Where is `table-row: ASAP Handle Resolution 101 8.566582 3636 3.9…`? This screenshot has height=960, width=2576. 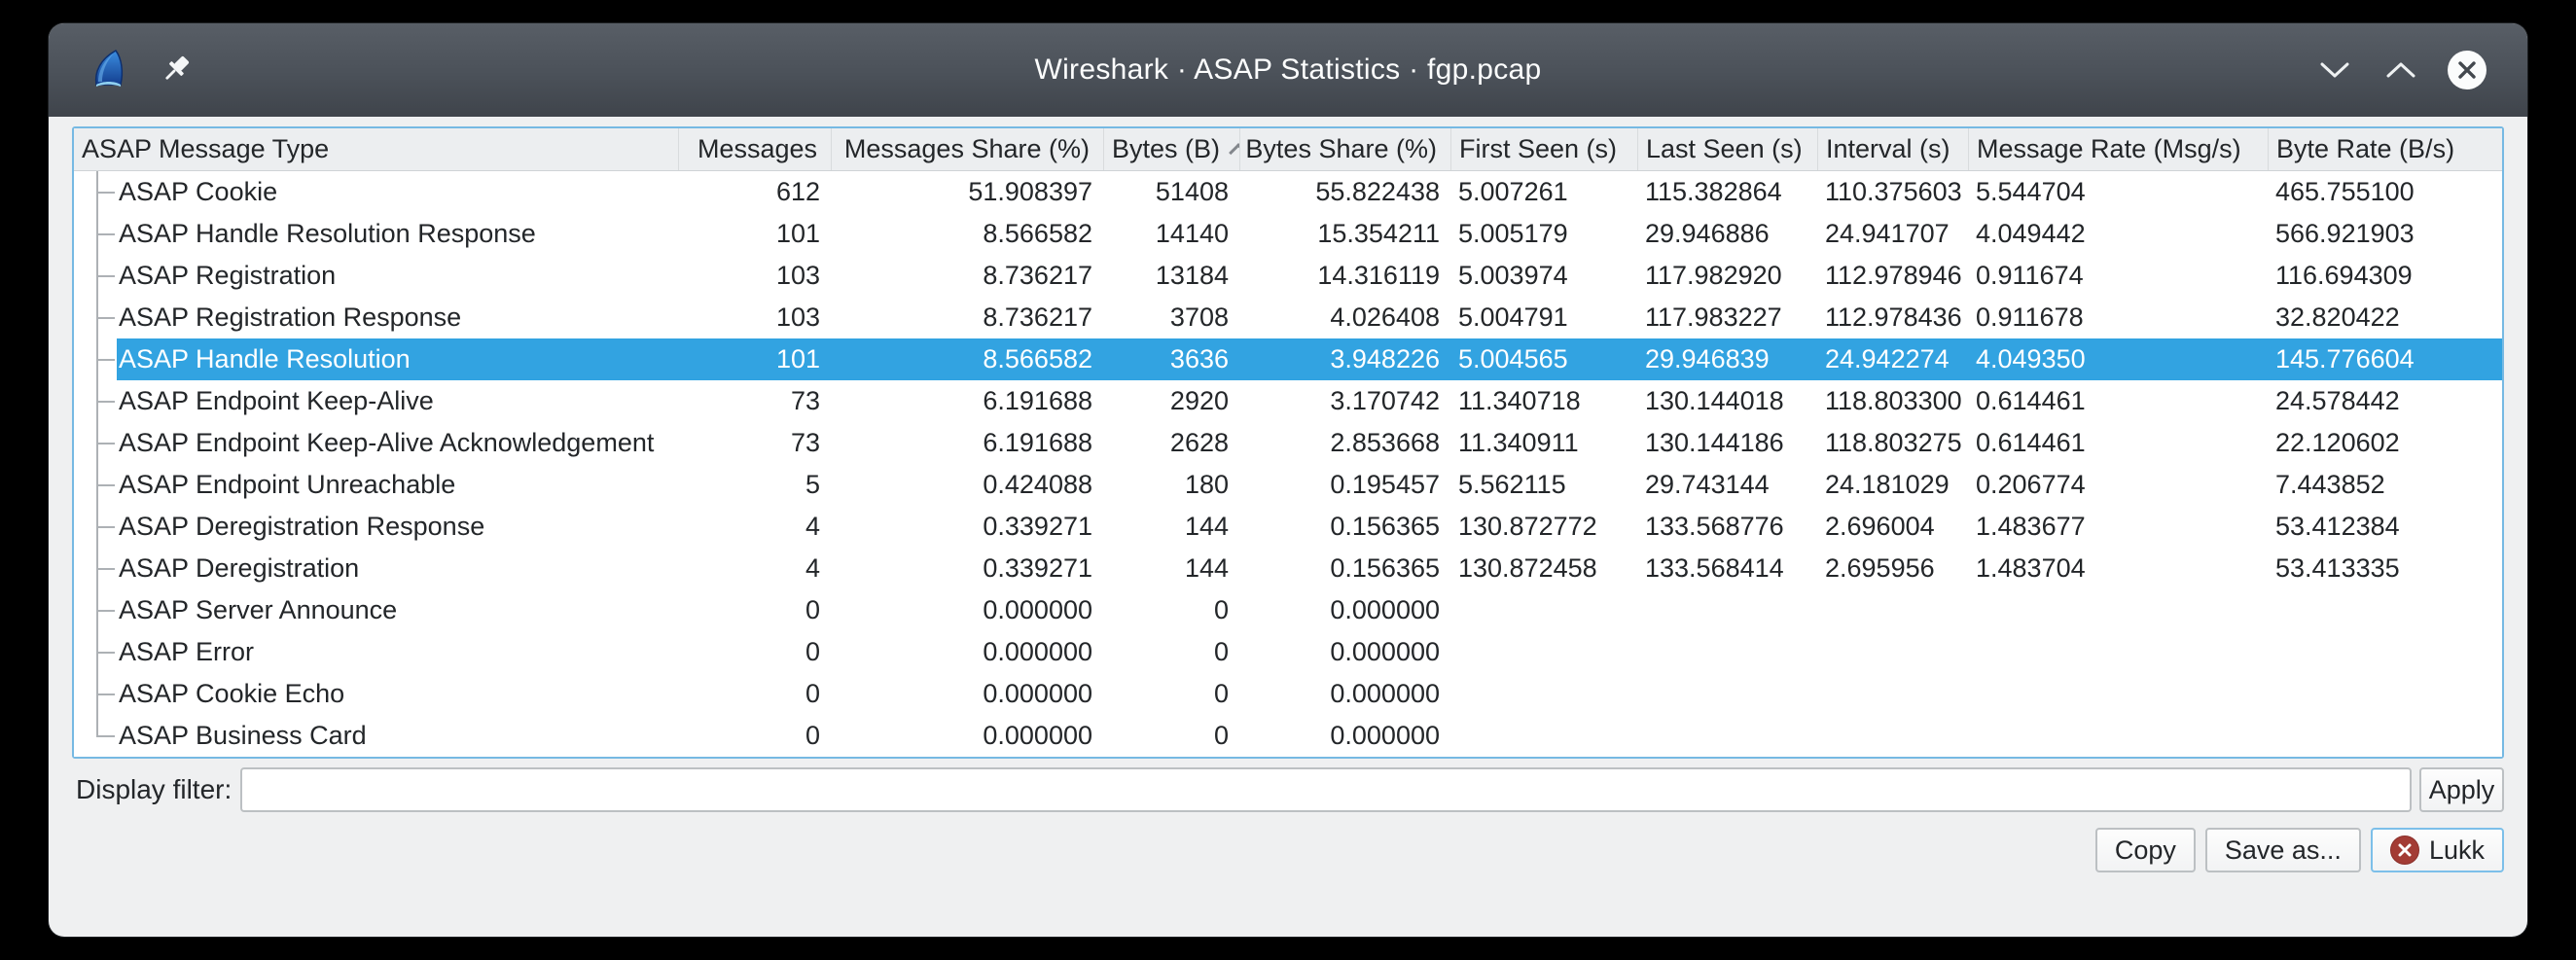 table-row: ASAP Handle Resolution 101 8.566582 3636 3.9… is located at coordinates (1288, 359).